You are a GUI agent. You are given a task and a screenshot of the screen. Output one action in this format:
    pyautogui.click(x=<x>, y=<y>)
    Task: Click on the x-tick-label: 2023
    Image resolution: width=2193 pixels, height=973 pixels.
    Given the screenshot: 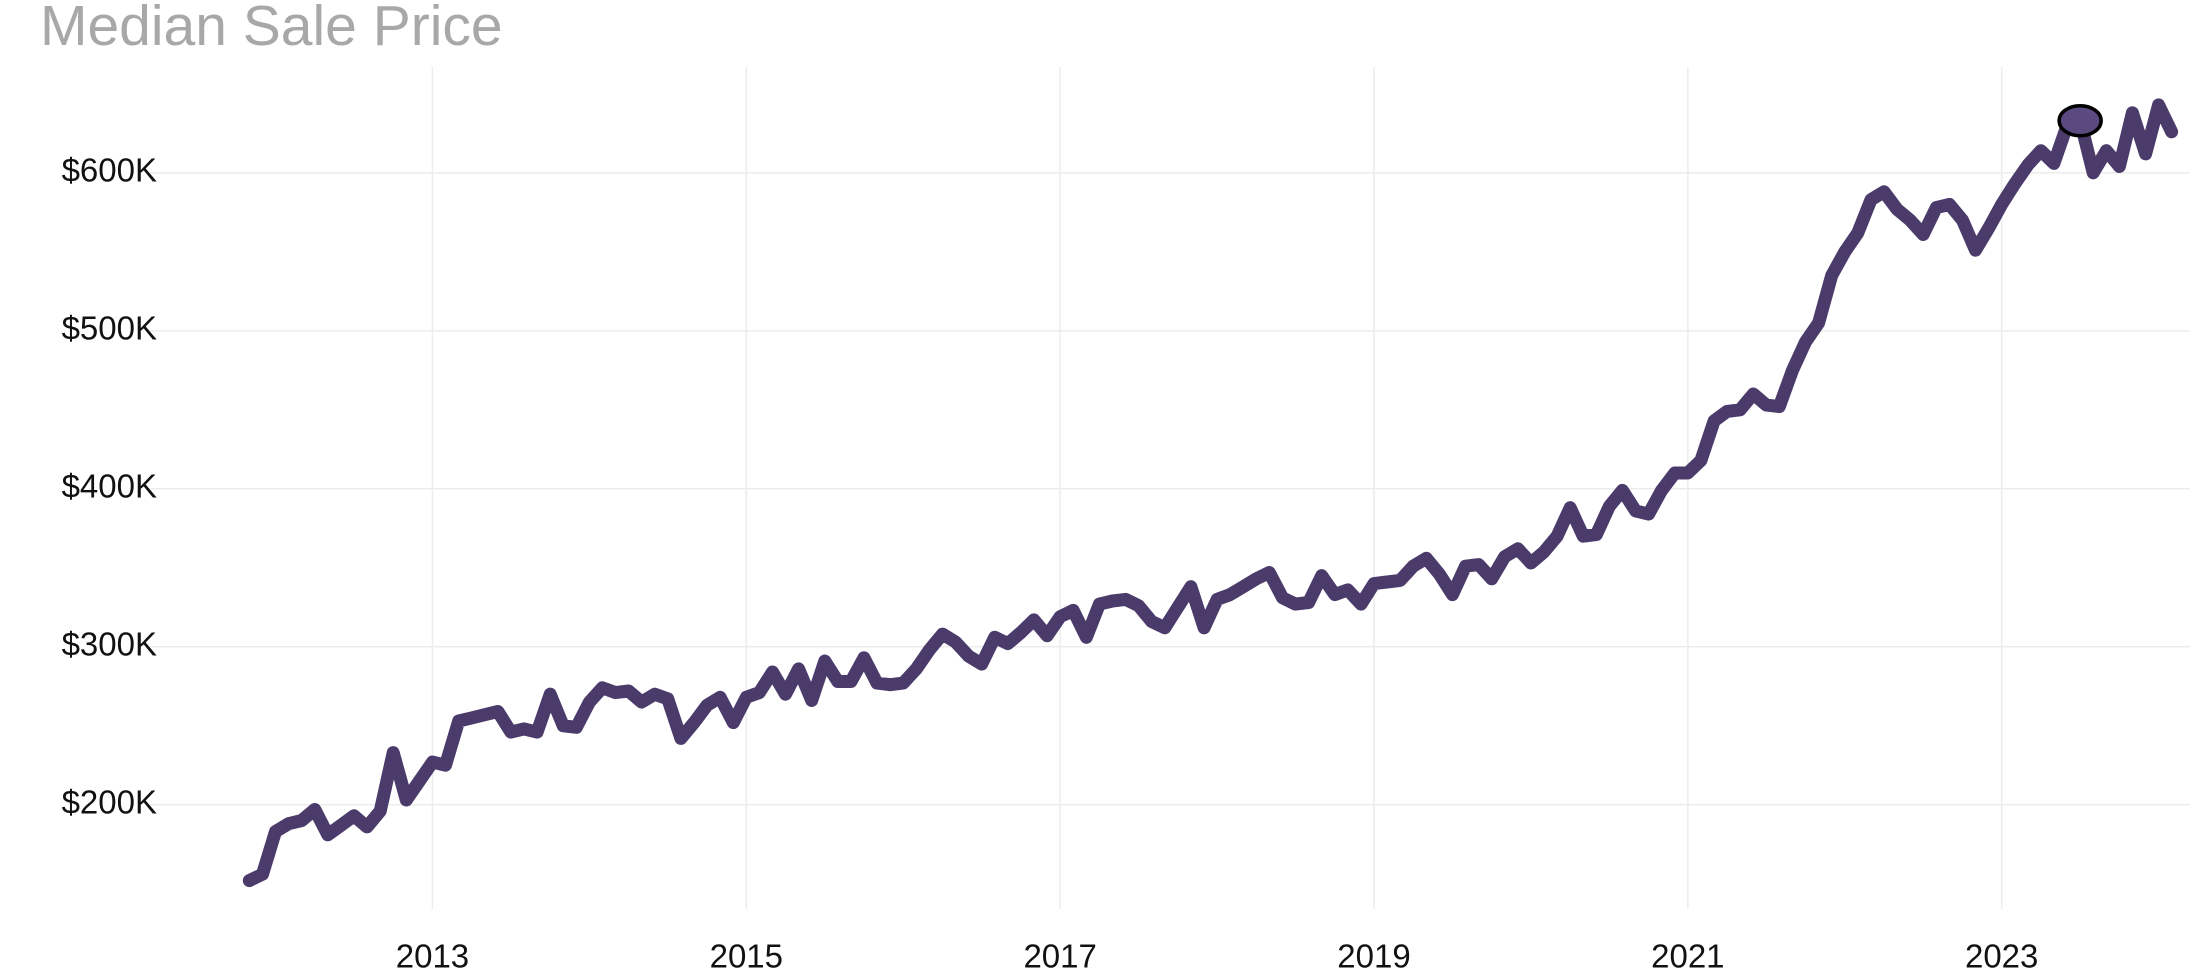 What is the action you would take?
    pyautogui.click(x=2001, y=955)
    